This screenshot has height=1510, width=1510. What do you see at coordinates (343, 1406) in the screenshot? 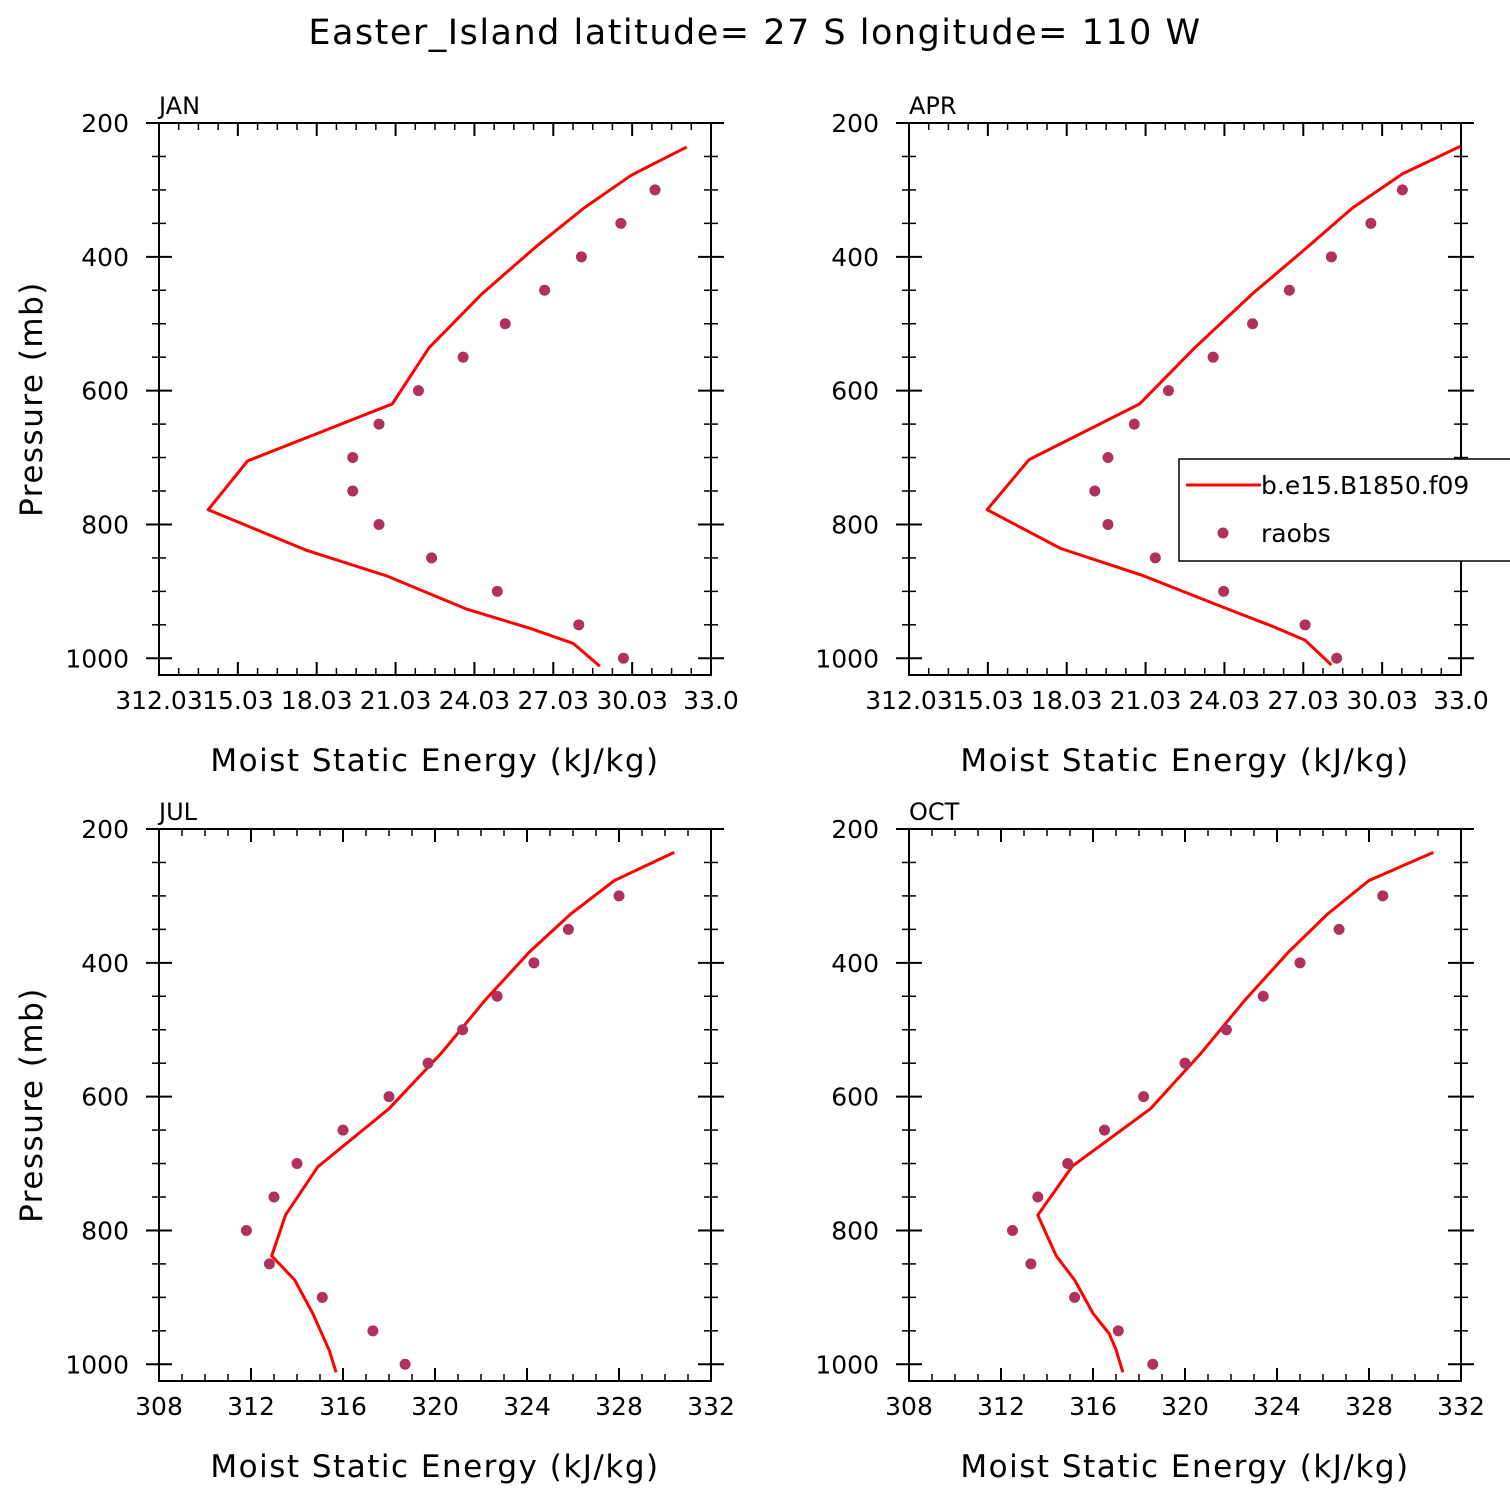
I see `x-tick-label: 316` at bounding box center [343, 1406].